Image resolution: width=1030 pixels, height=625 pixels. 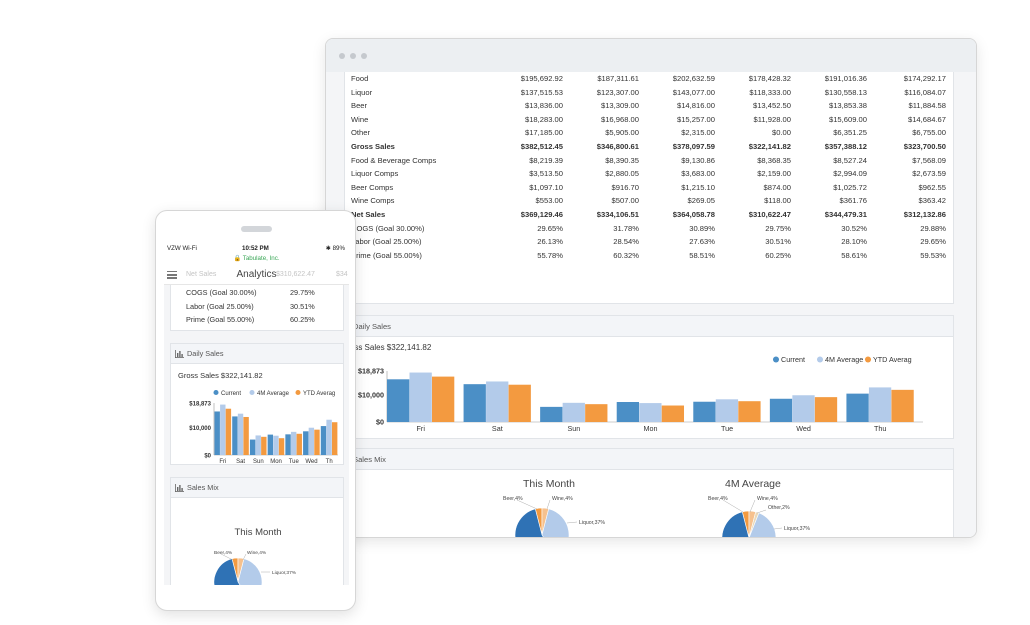 What do you see at coordinates (342, 55) in the screenshot?
I see `window-dot-close` at bounding box center [342, 55].